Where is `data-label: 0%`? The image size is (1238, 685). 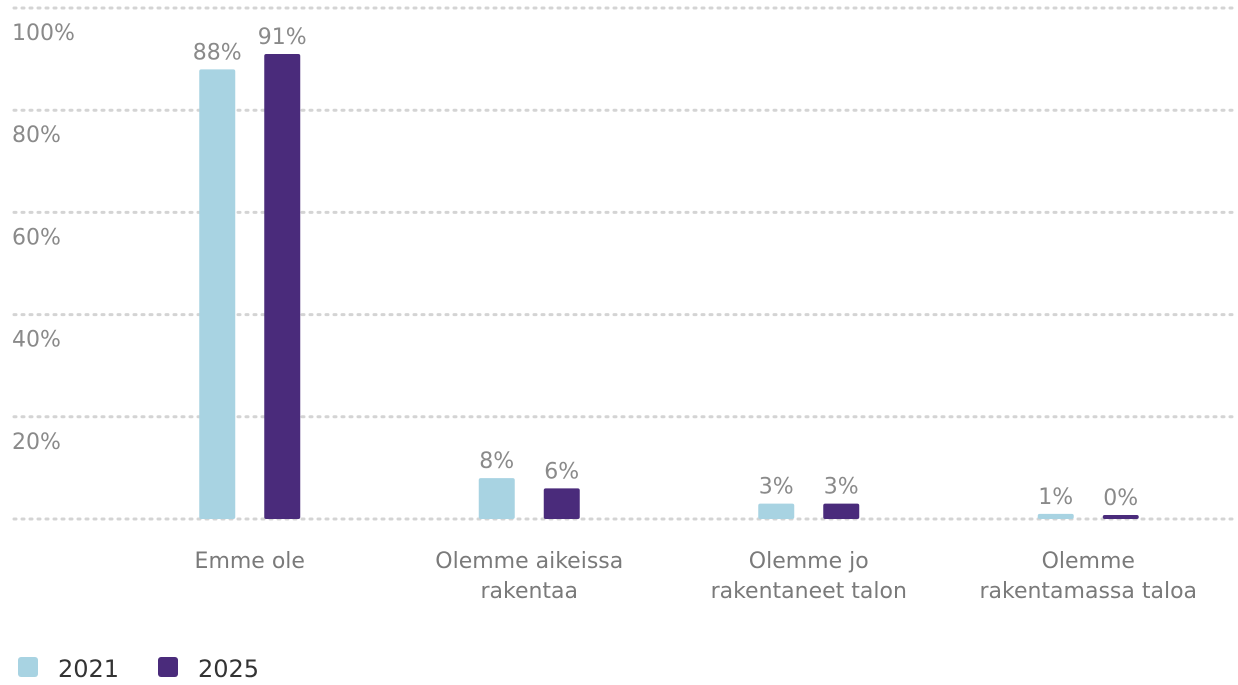
data-label: 0% is located at coordinates (1120, 498).